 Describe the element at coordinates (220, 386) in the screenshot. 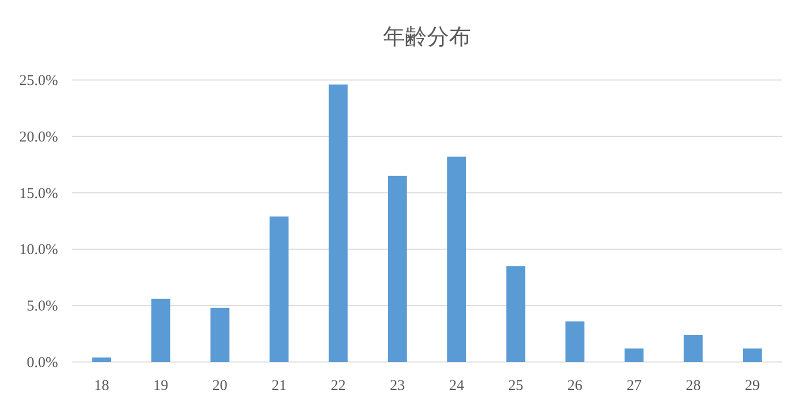

I see `x-tick-label: 20` at that location.